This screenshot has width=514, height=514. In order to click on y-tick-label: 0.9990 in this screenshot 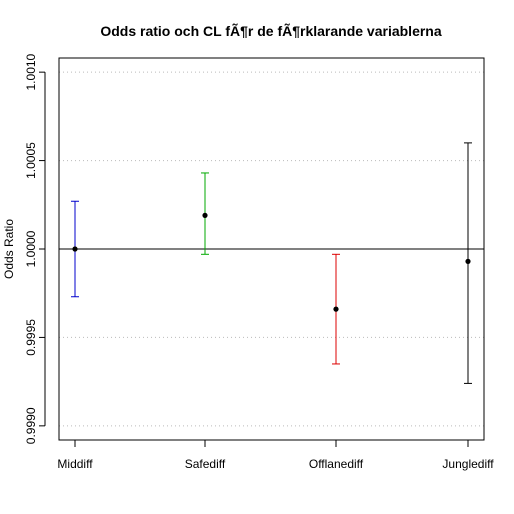, I will do `click(31, 425)`.